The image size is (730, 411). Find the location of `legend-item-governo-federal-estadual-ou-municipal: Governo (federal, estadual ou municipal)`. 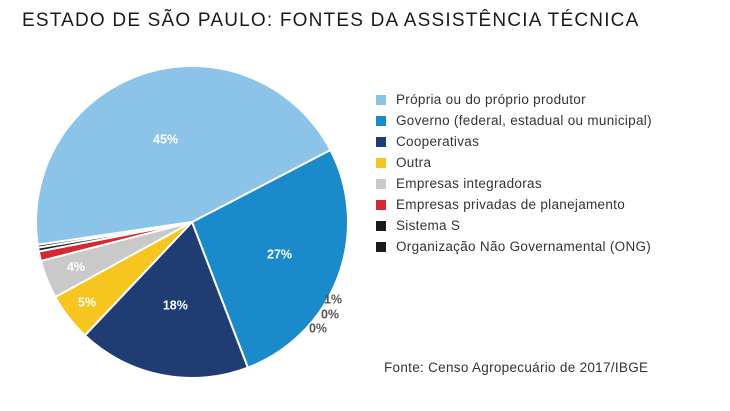

legend-item-governo-federal-estadual-ou-municipal: Governo (federal, estadual ou municipal) is located at coordinates (514, 120).